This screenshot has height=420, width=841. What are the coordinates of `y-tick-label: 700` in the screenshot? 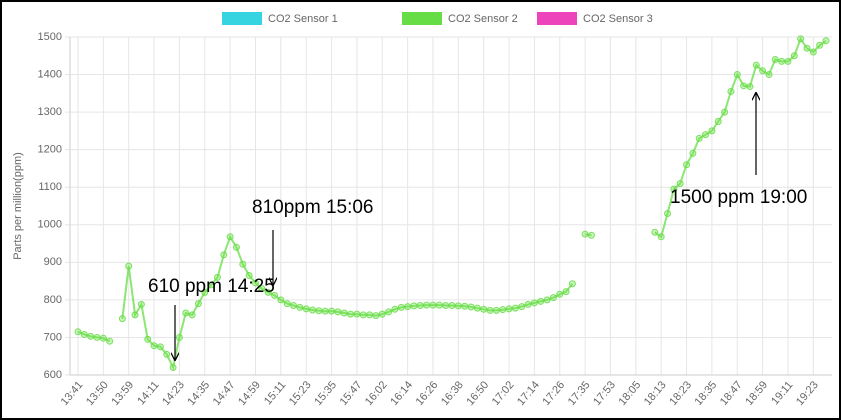 It's located at (53, 337).